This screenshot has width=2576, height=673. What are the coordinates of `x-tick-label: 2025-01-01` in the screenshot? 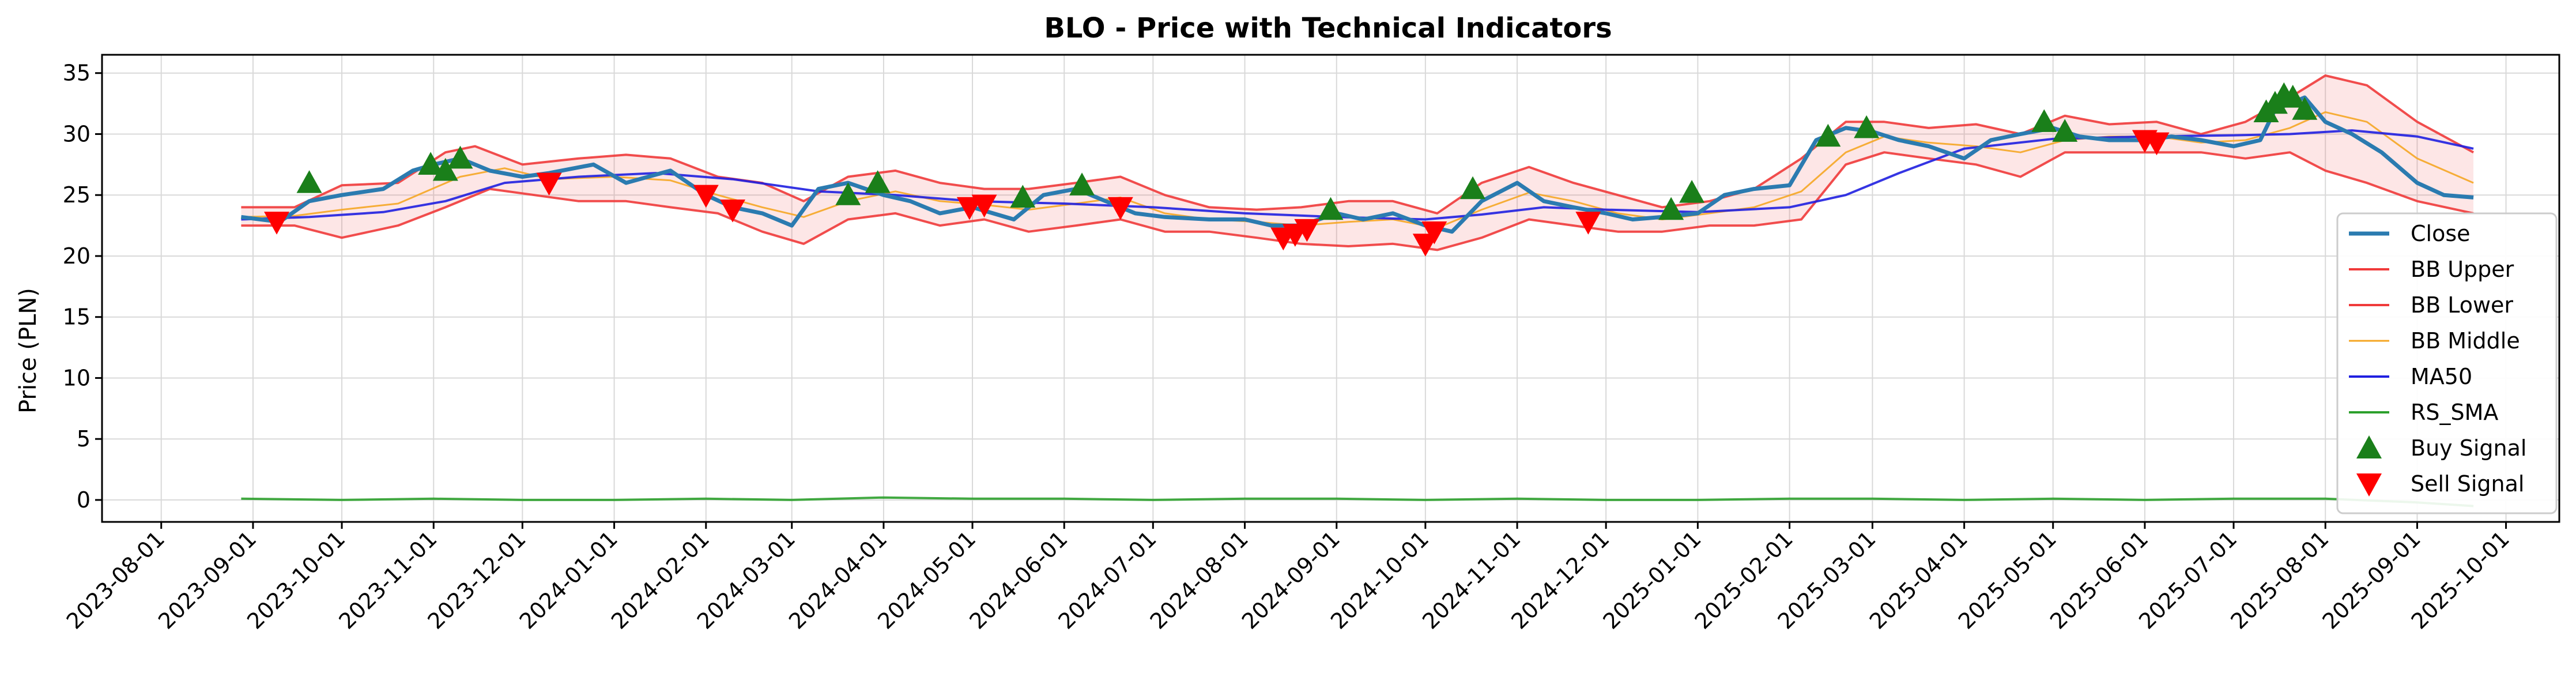 It's located at (1652, 580).